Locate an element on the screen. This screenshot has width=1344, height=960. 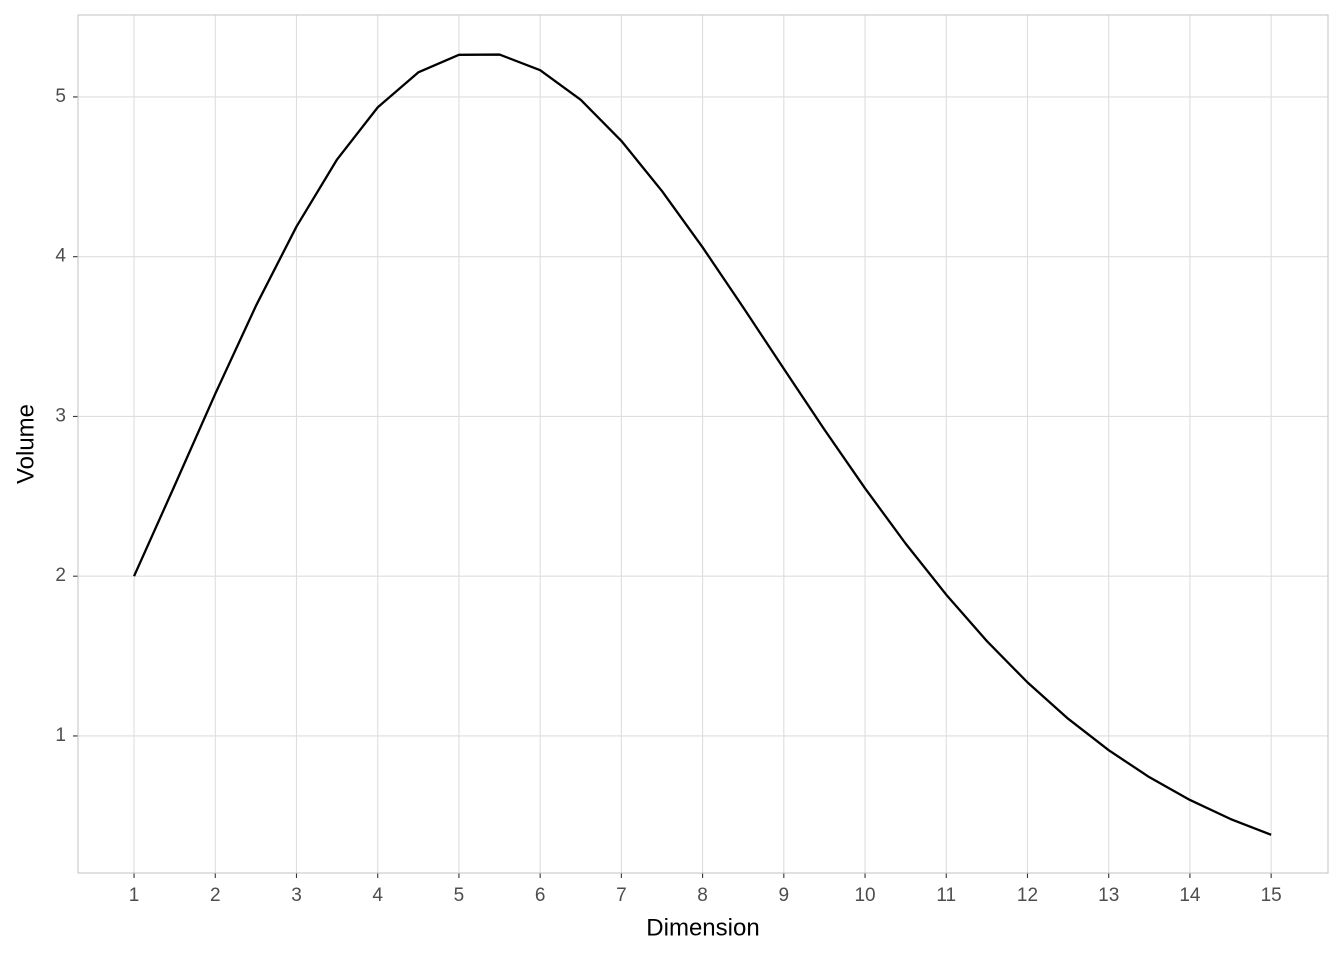
y-tick-label: 4 is located at coordinates (60, 256).